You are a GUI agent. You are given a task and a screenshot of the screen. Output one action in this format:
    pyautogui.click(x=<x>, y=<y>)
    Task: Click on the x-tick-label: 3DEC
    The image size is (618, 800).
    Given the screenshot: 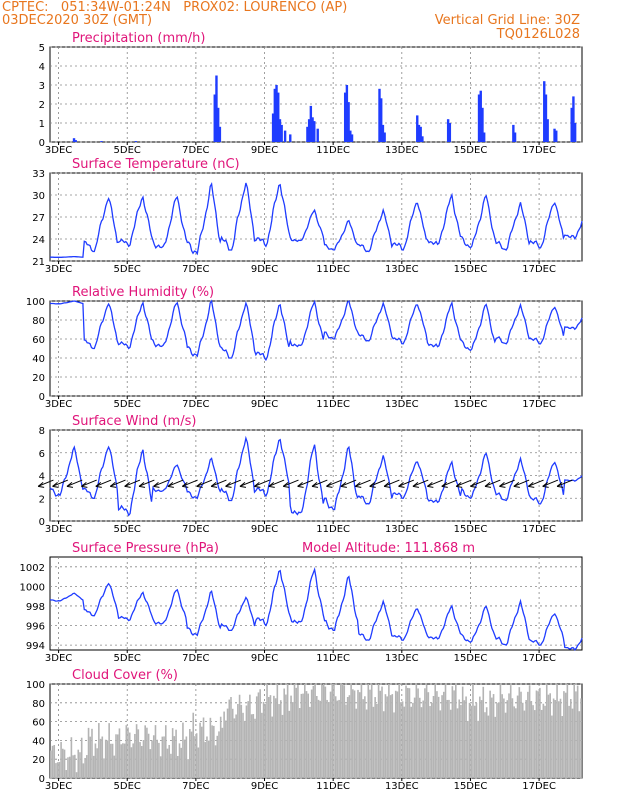 What is the action you would take?
    pyautogui.click(x=58, y=150)
    